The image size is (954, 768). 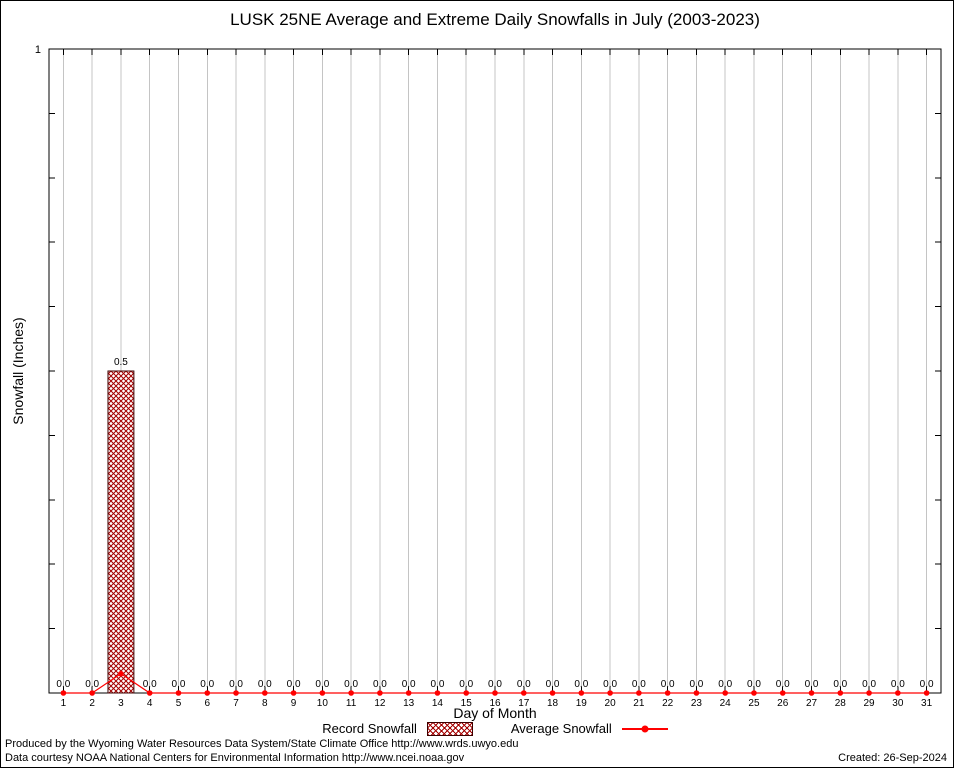 What do you see at coordinates (409, 703) in the screenshot?
I see `x-tick-label: 13` at bounding box center [409, 703].